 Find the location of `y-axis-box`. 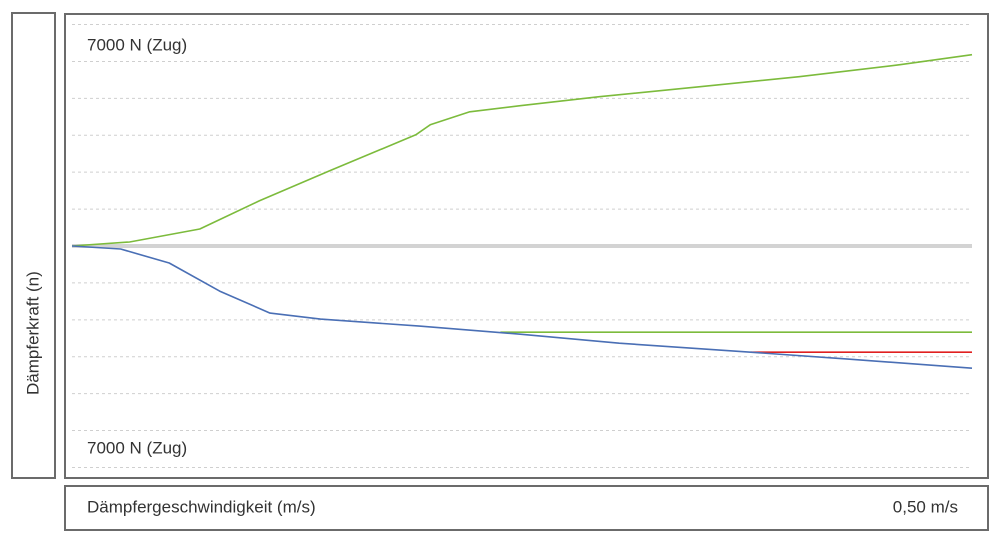

y-axis-box is located at coordinates (33, 245).